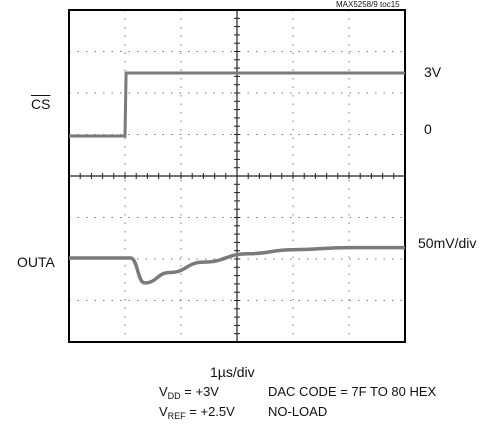  Describe the element at coordinates (352, 391) in the screenshot. I see `dac-code-condition: DAC CODE = 7F TO 80 HEX` at that location.